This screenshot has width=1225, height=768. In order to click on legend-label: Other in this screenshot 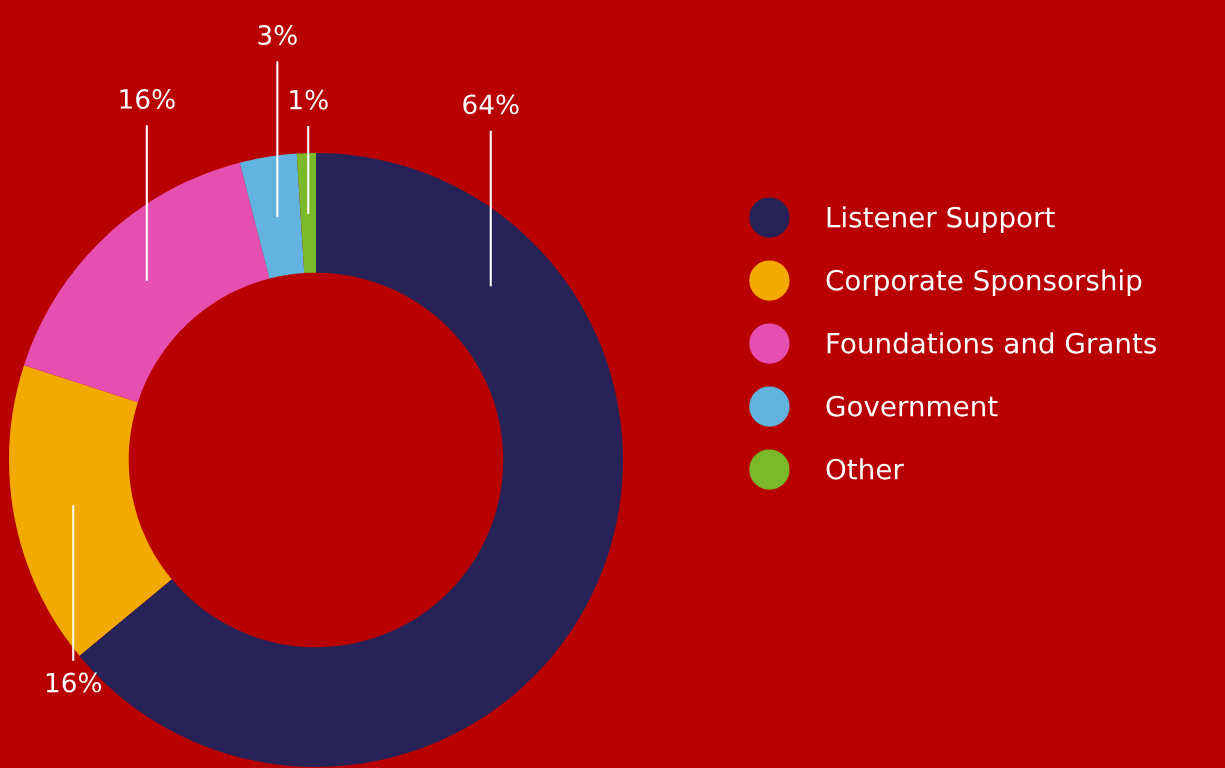, I will do `click(865, 469)`.